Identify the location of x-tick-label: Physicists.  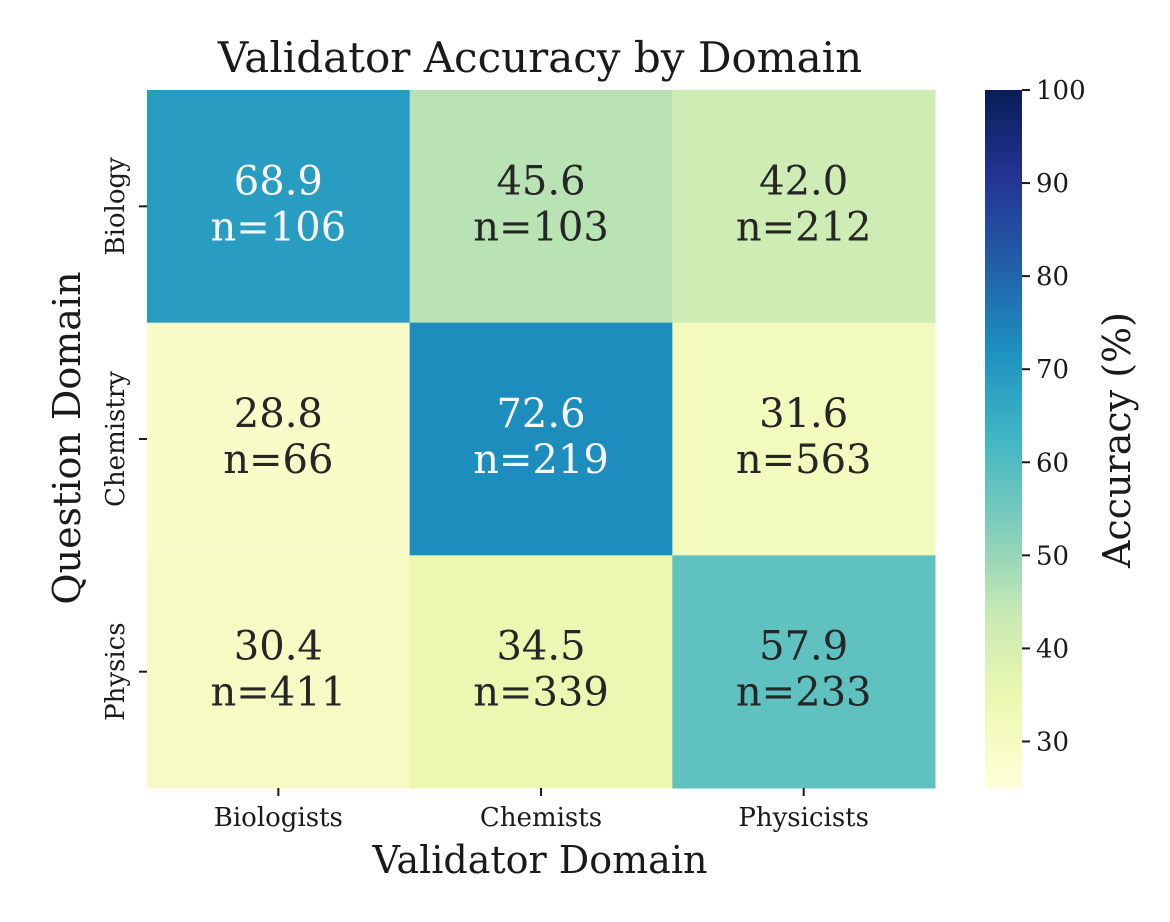
(803, 818).